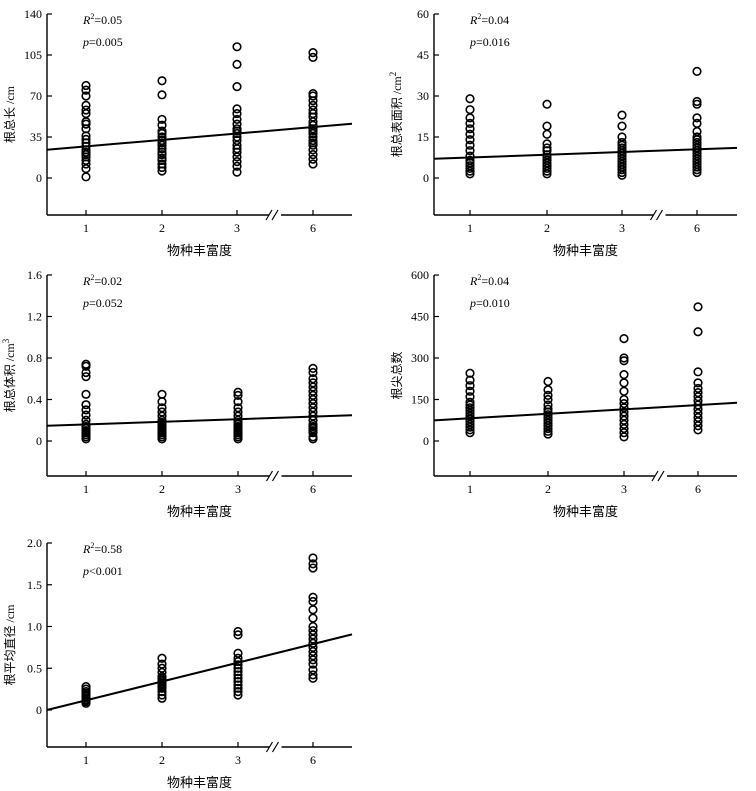  Describe the element at coordinates (36, 137) in the screenshot. I see `y-tick-label: 35` at that location.